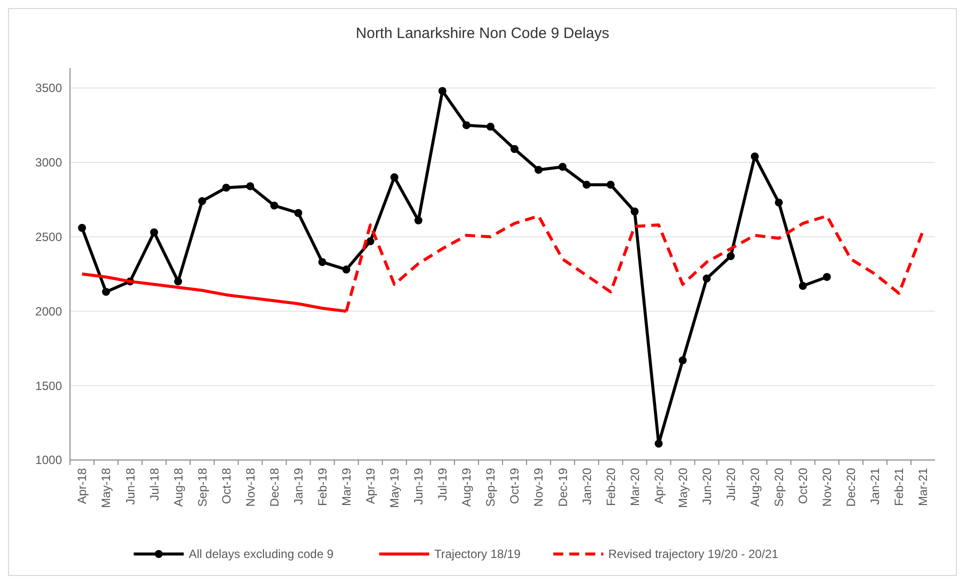 This screenshot has width=965, height=584. Describe the element at coordinates (563, 487) in the screenshot. I see `x-tick-label: Dec-19` at that location.